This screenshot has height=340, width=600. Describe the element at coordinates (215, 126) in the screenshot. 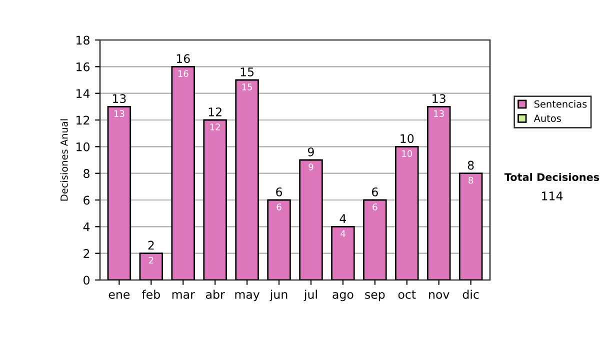

I see `data-label: 12` at that location.